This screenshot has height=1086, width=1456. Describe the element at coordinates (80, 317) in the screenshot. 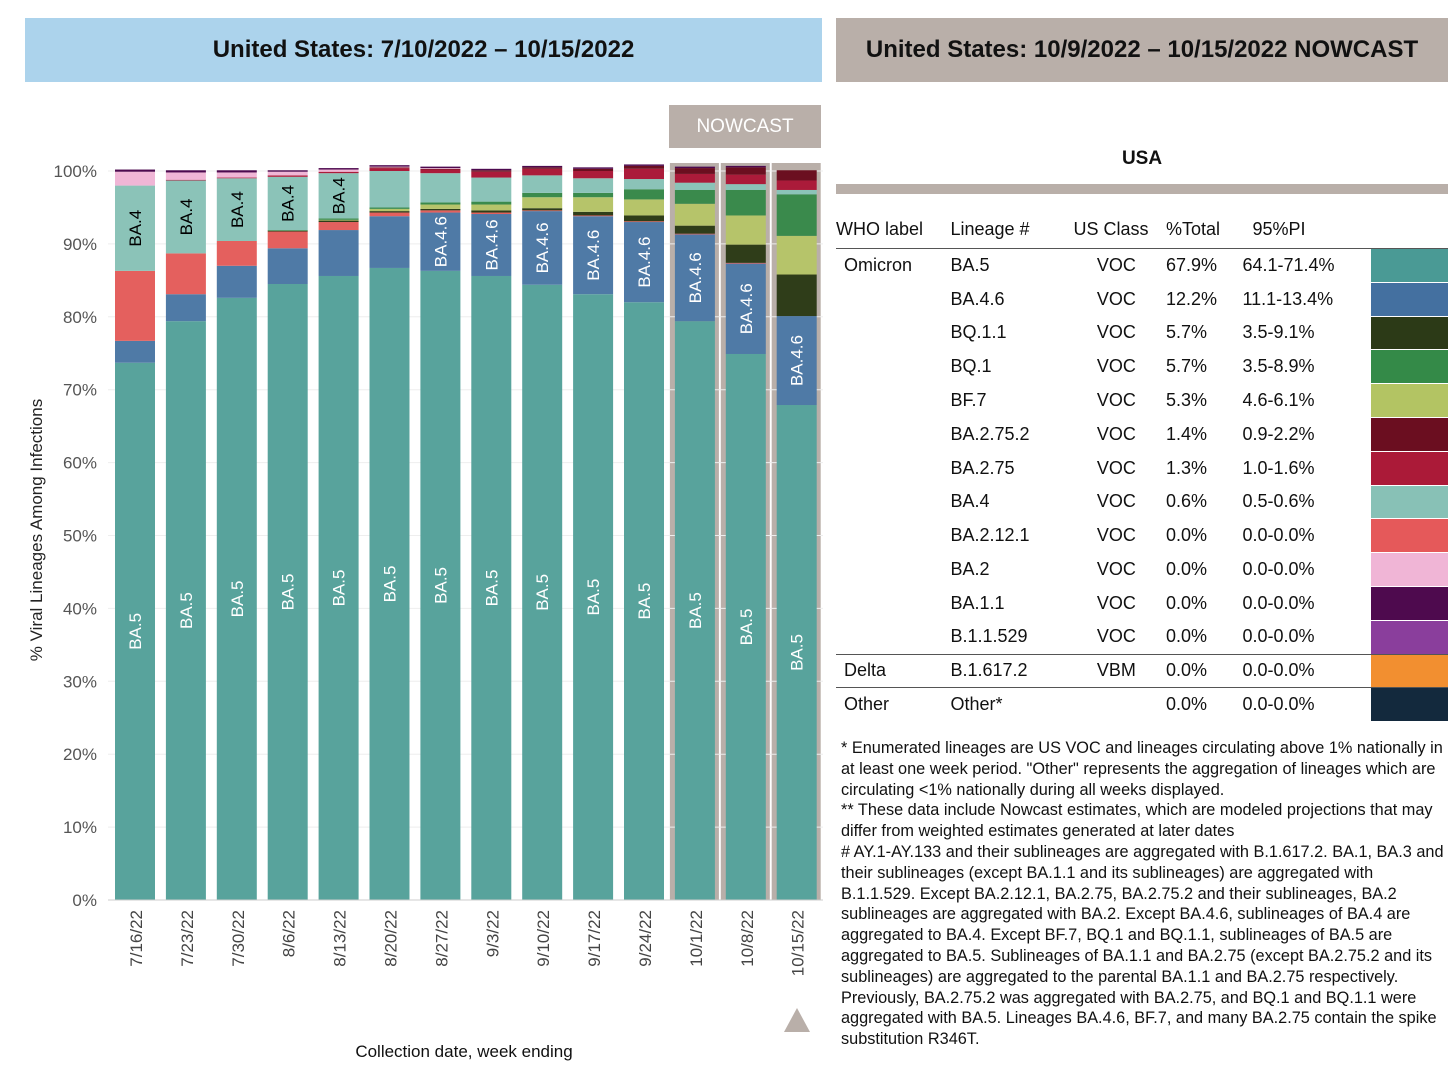

I see `y-tick-label: 80%` at that location.